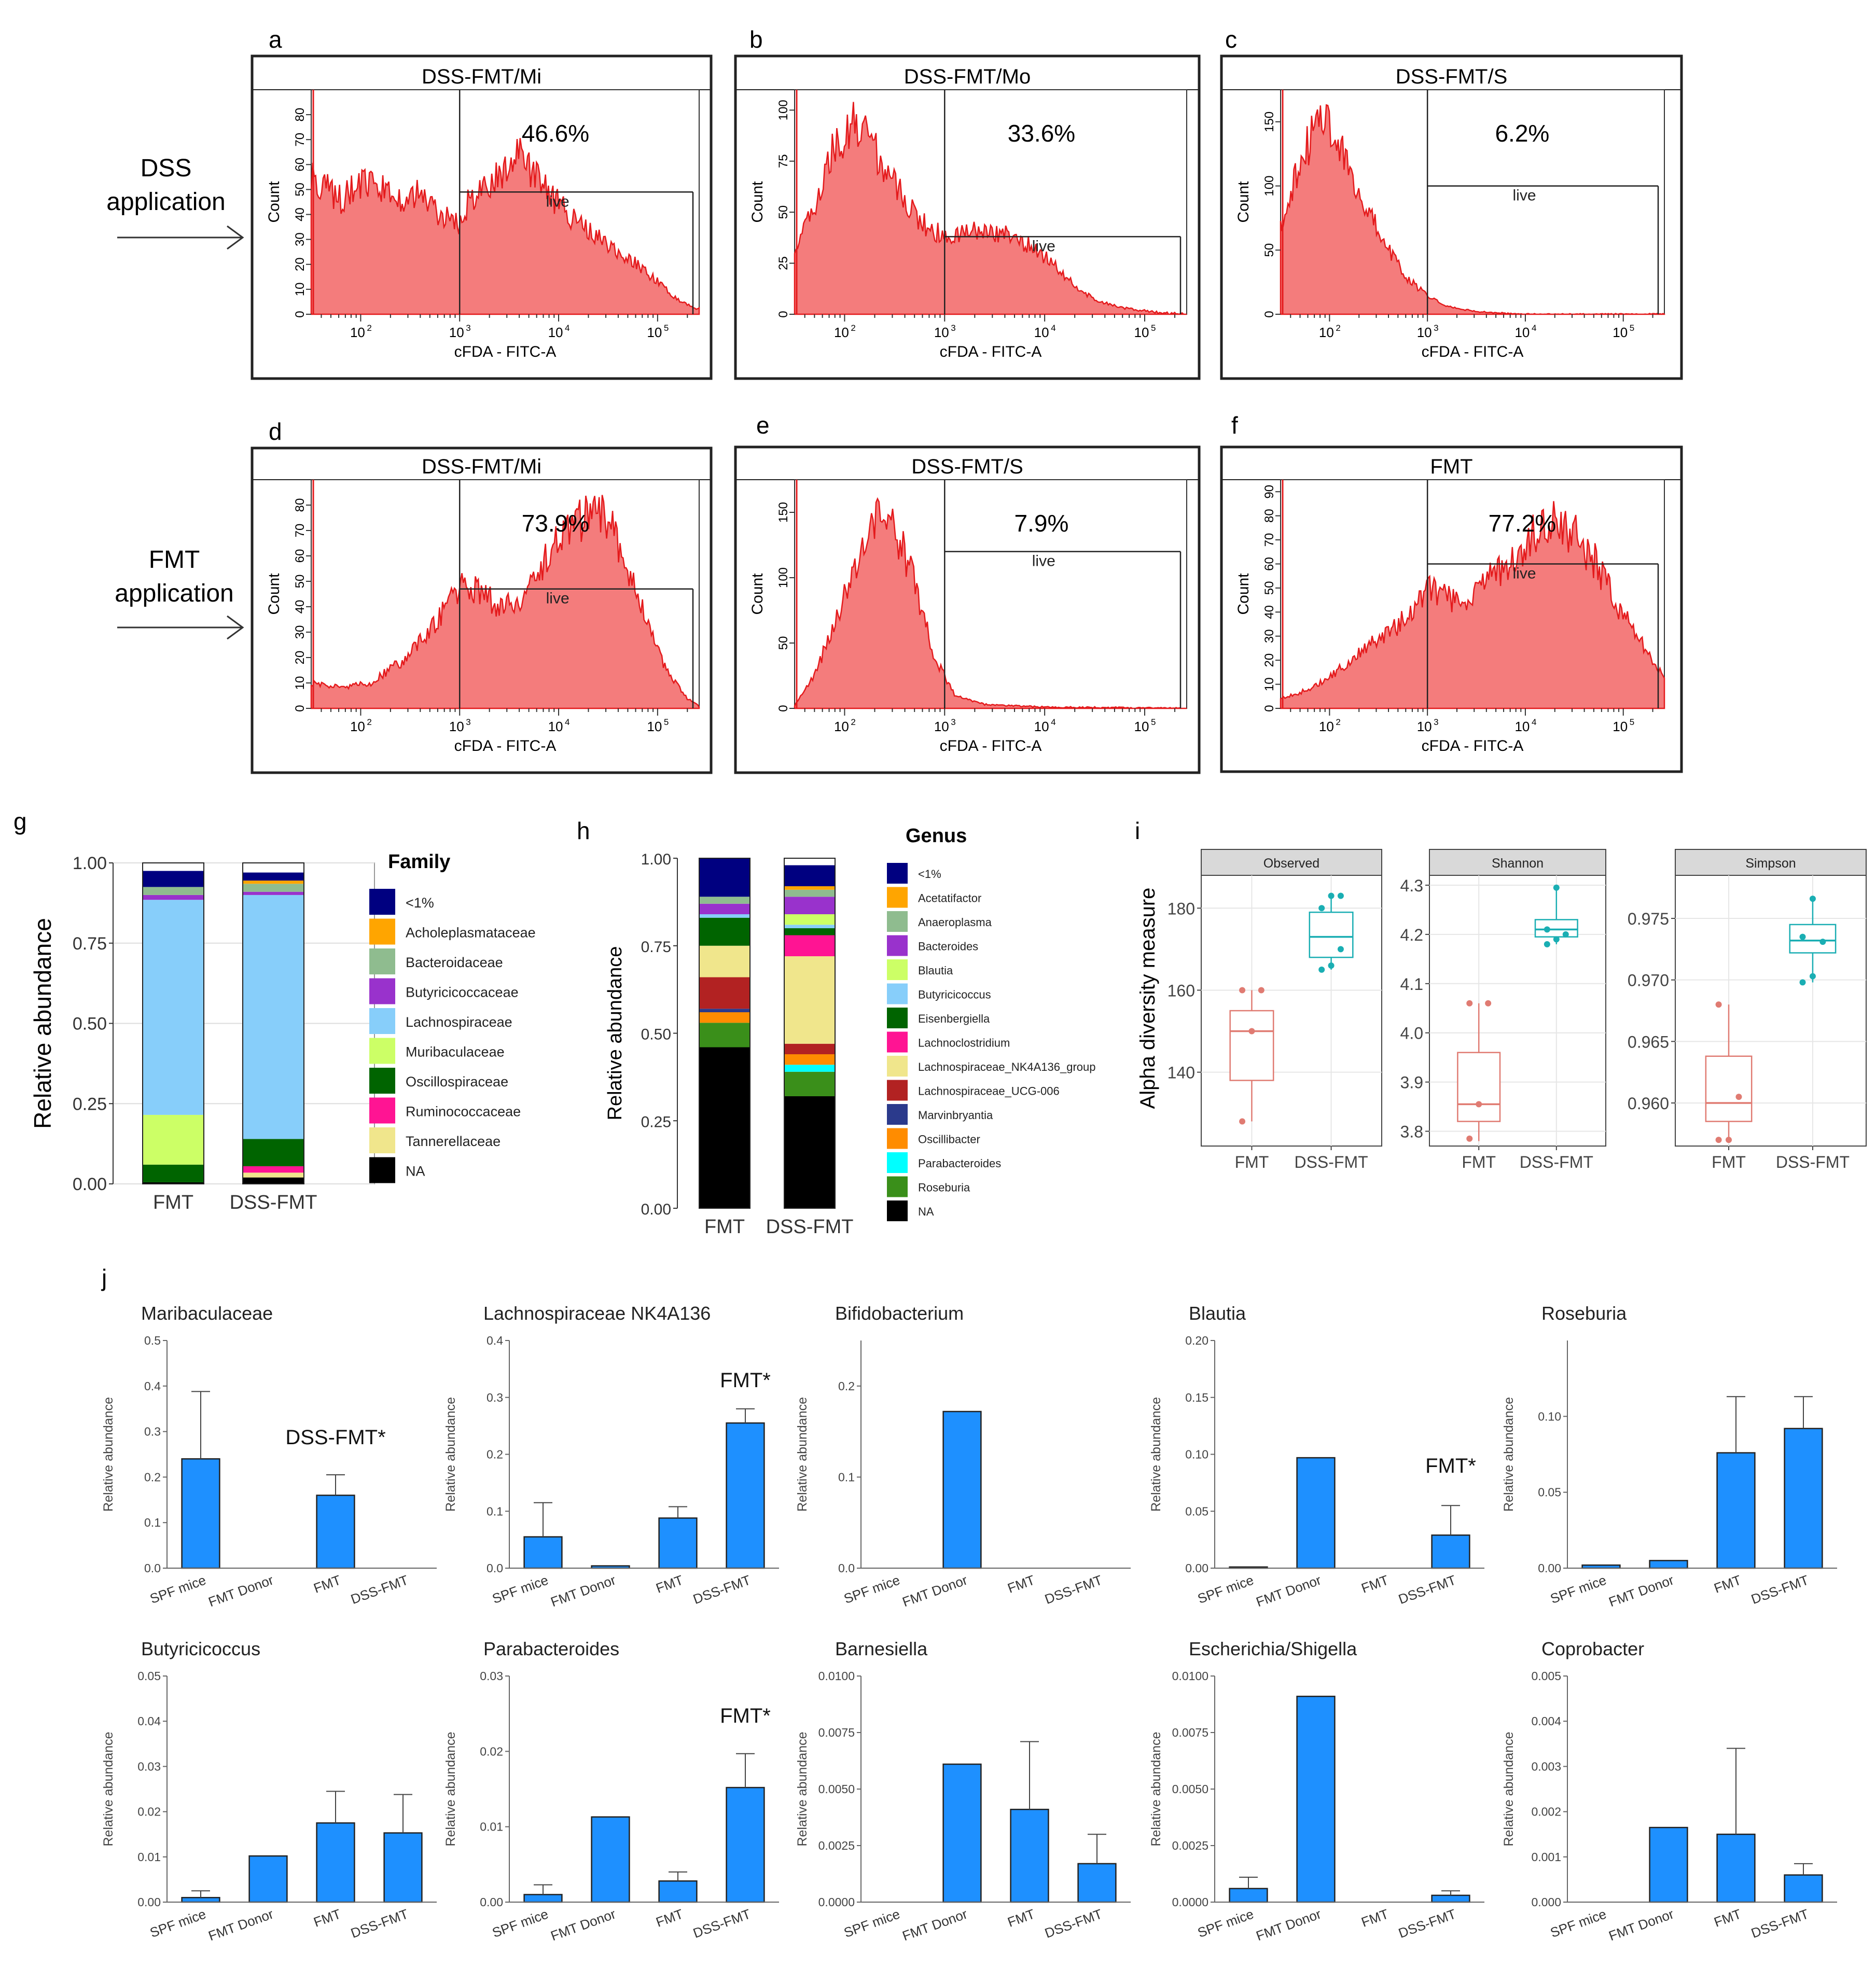 Image resolution: width=1876 pixels, height=1983 pixels. What do you see at coordinates (152, 1522) in the screenshot?
I see `bar-y-tick-label: 0.1` at bounding box center [152, 1522].